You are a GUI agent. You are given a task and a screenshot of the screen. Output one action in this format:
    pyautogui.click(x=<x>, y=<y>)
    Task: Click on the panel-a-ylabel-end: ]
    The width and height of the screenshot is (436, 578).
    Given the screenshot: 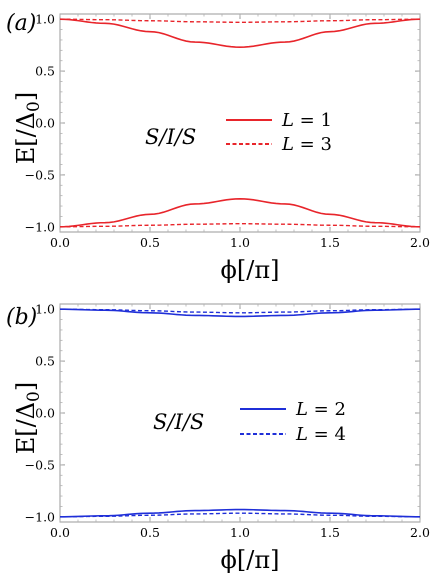 What is the action you would take?
    pyautogui.click(x=26, y=96)
    